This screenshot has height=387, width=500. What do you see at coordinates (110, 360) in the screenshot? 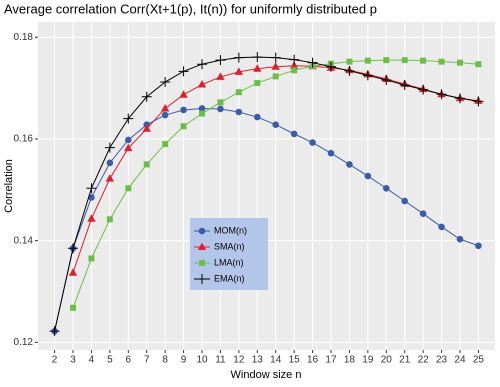
I see `x-tick-label: 5` at bounding box center [110, 360].